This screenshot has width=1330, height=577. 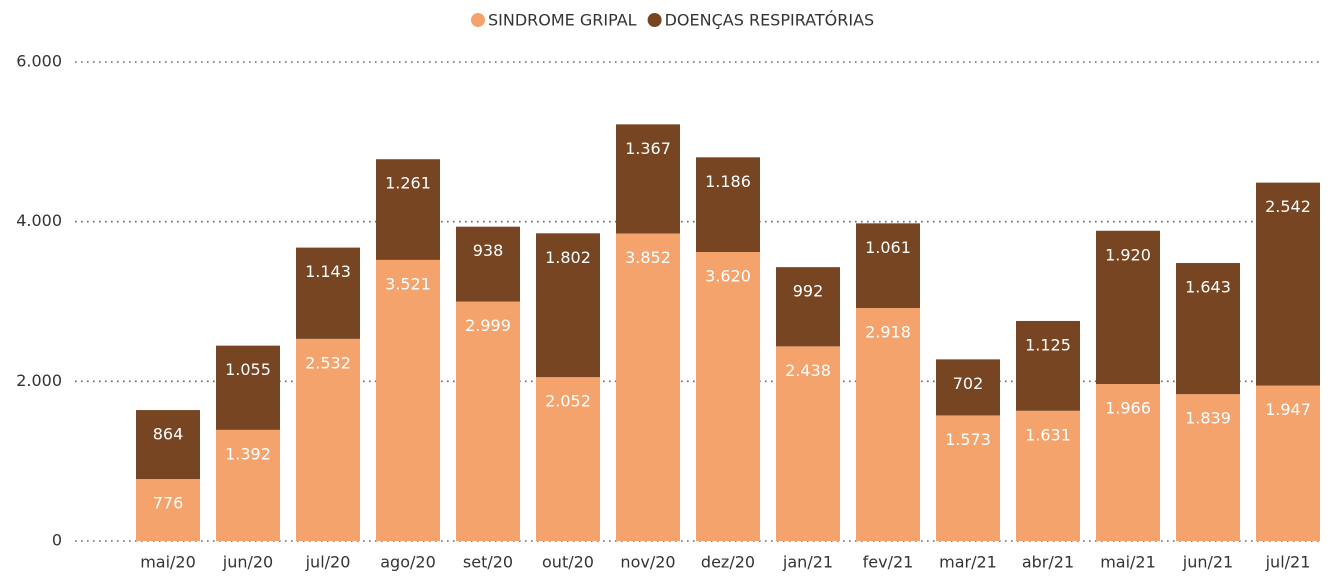 What do you see at coordinates (647, 562) in the screenshot?
I see `x-tick-label: nov/20` at bounding box center [647, 562].